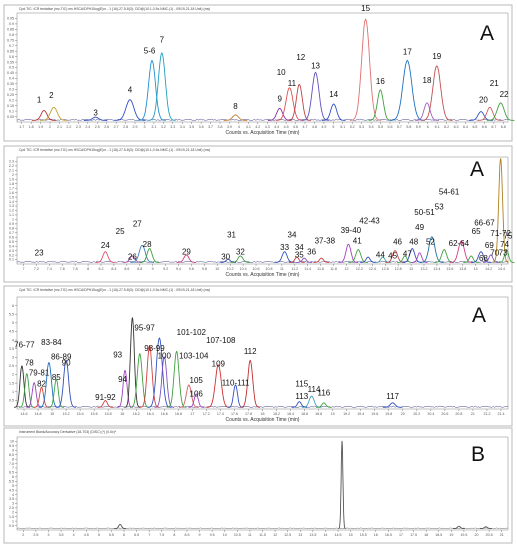 The height and width of the screenshot is (550, 517). Describe the element at coordinates (62, 269) in the screenshot. I see `x-tick-label: 7.6` at that location.